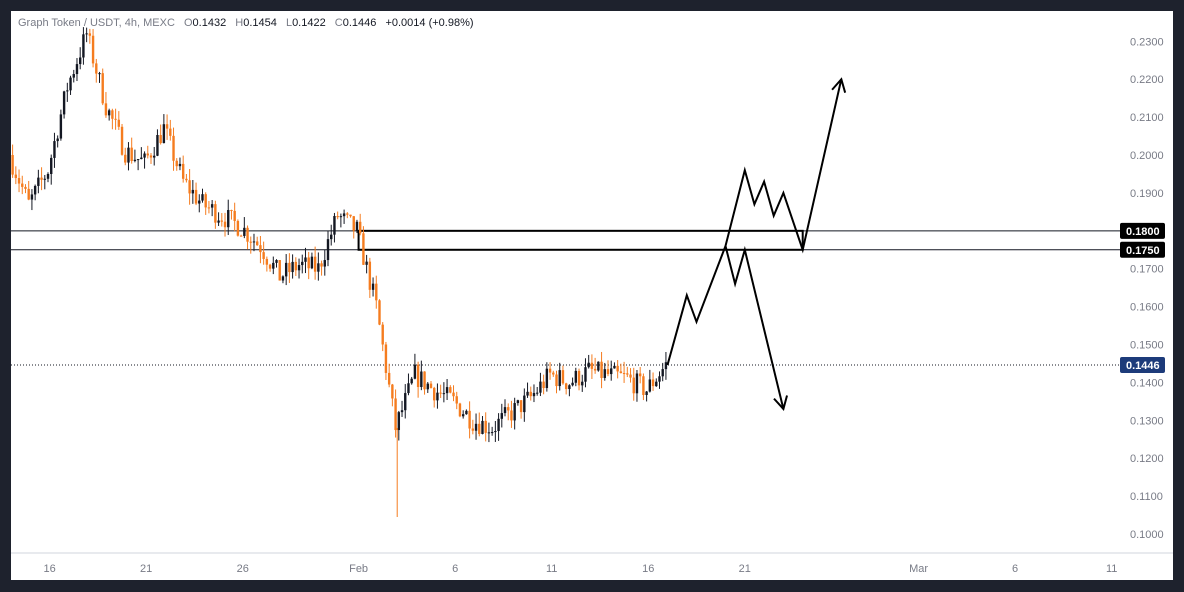 This screenshot has height=592, width=1184. What do you see at coordinates (918, 569) in the screenshot?
I see `x-tick-label: Mar` at bounding box center [918, 569].